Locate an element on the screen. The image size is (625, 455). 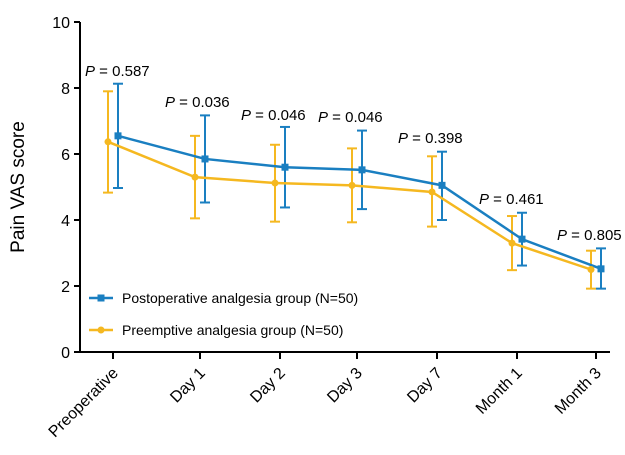
legend-entry-label: Postoperative analgesia group (N=50) is located at coordinates (240, 298).